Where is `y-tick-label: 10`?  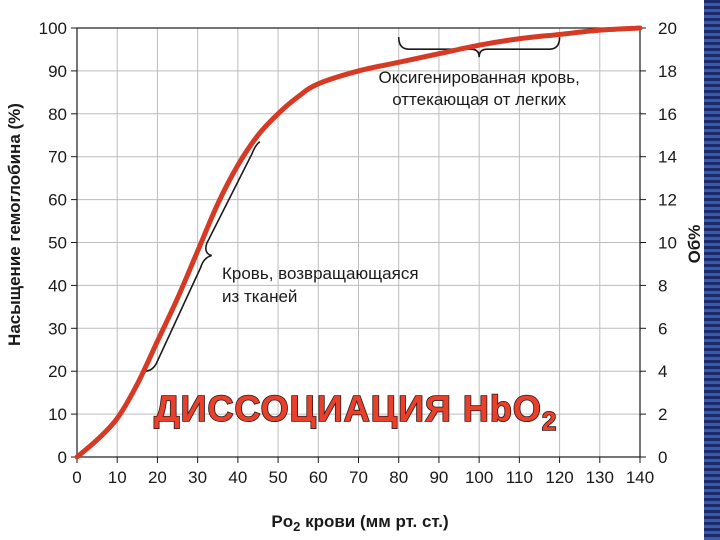
y-tick-label: 10 is located at coordinates (57, 414).